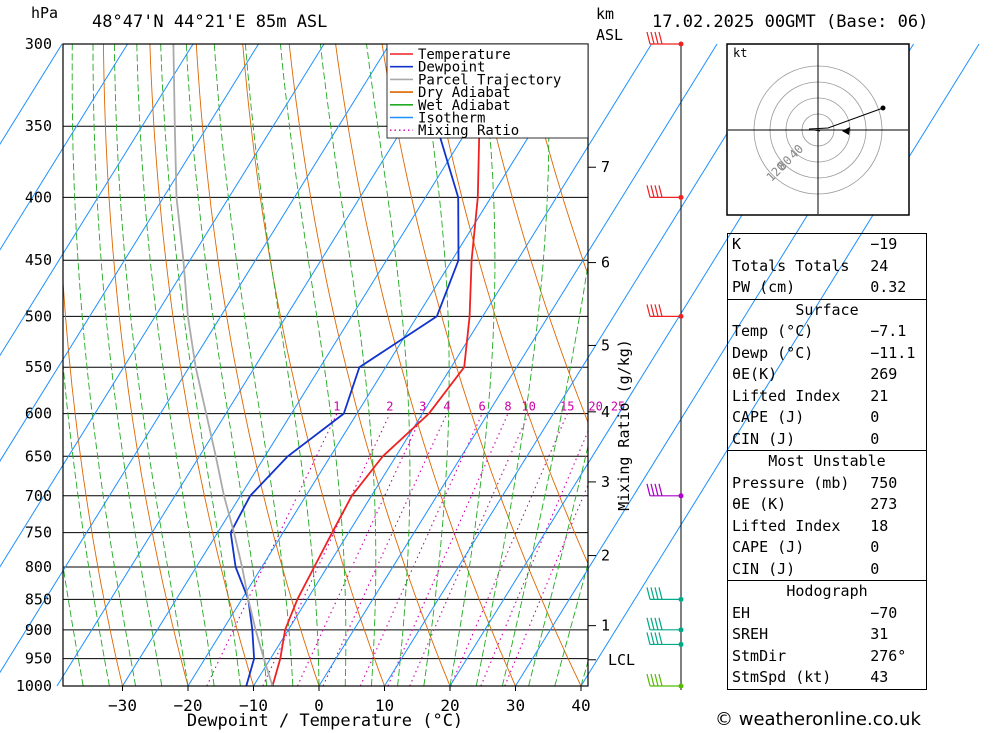  Describe the element at coordinates (827, 614) in the screenshot. I see `parameter-row: EH −70` at that location.